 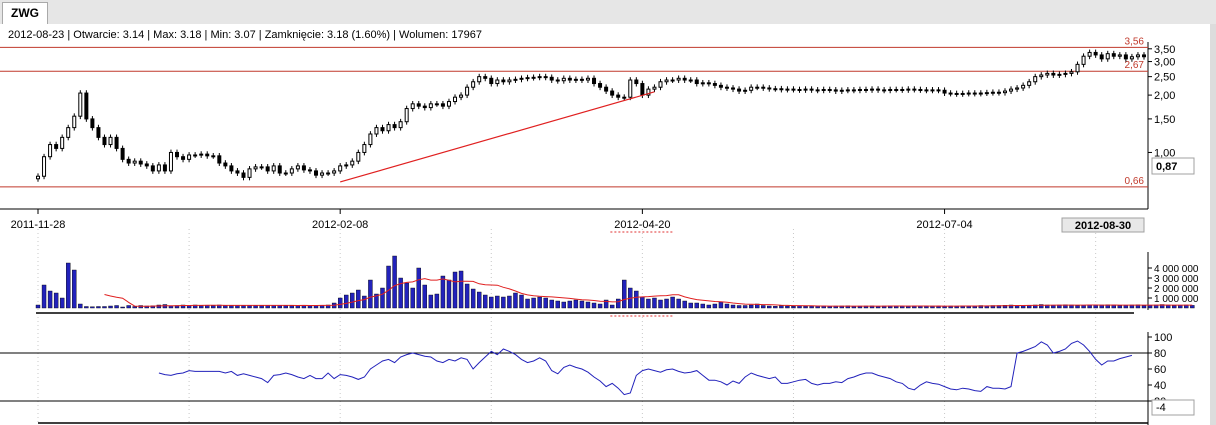 I want to click on date-label: 2012-07-04, so click(x=944, y=225).